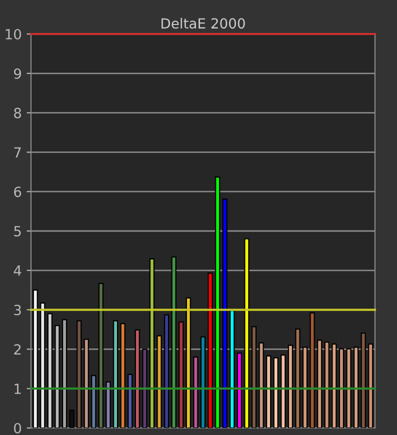 The width and height of the screenshot is (397, 435). What do you see at coordinates (203, 23) in the screenshot?
I see `chart-title: DeltaE 2000` at bounding box center [203, 23].